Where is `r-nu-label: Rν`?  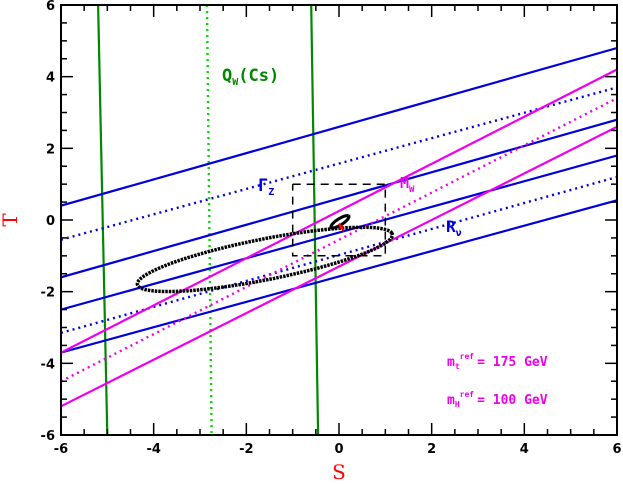
r-nu-label: Rν is located at coordinates (454, 228).